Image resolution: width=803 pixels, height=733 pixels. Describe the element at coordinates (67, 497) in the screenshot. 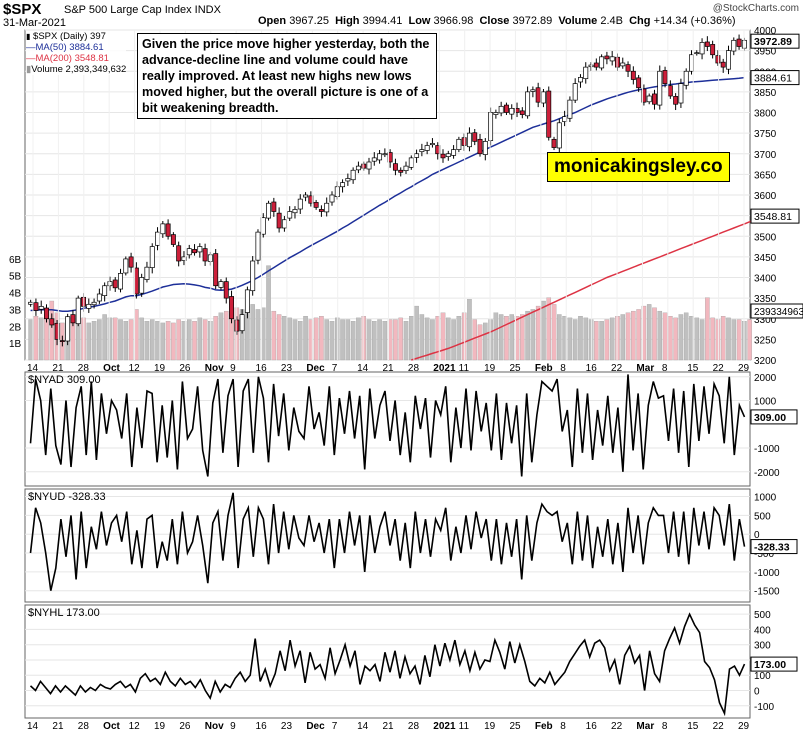

I see `indicator-title-2: $NYUD -328.33` at that location.